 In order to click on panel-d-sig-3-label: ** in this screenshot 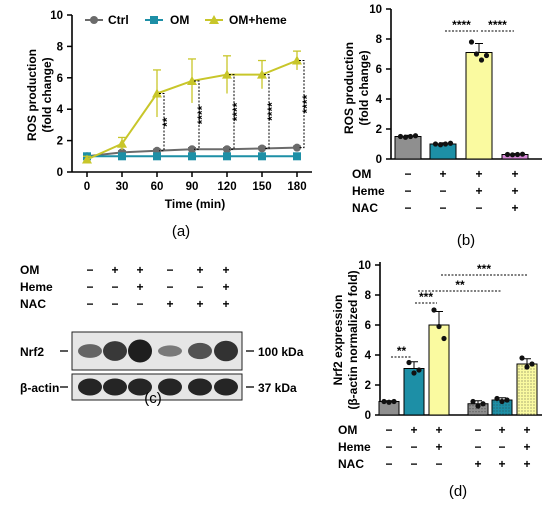, I will do `click(460, 285)`.